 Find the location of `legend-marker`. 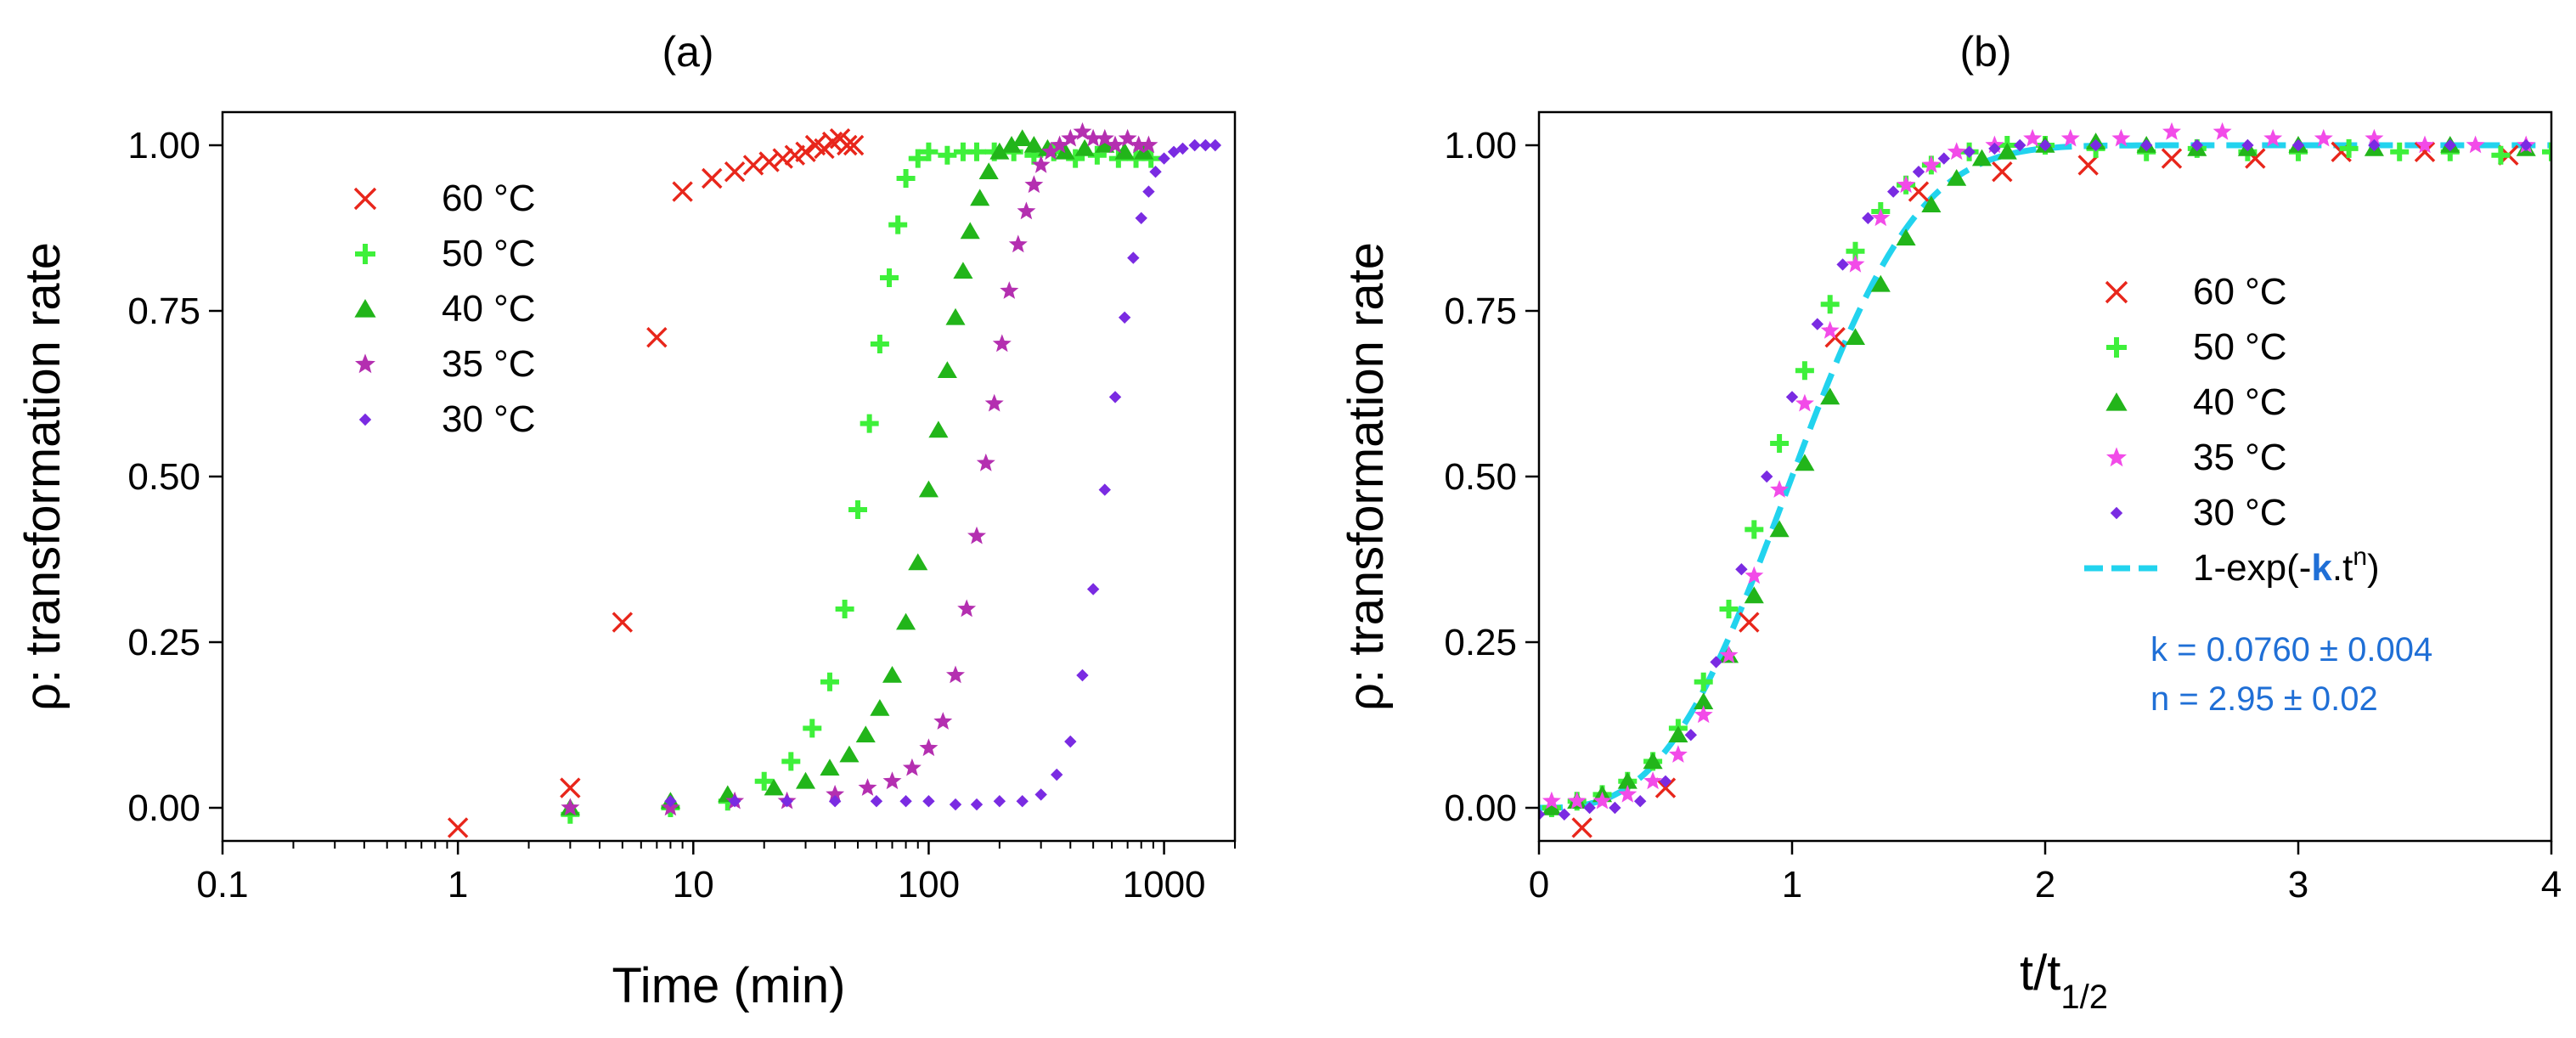

legend-marker is located at coordinates (2116, 402).